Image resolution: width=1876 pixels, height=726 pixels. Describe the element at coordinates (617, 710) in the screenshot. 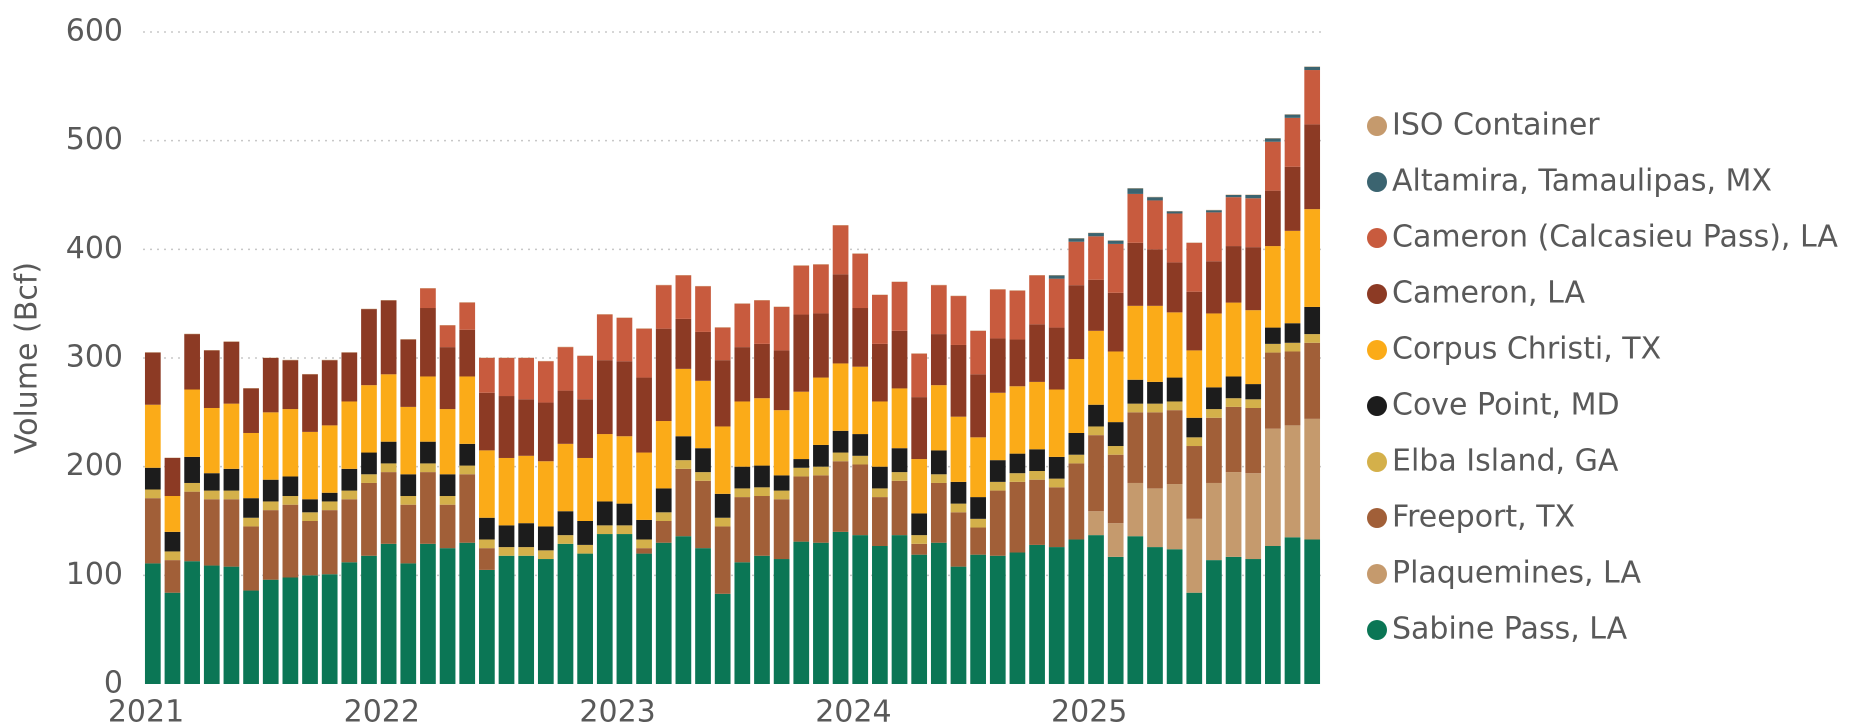

I see `x-tick-label: 2023` at that location.